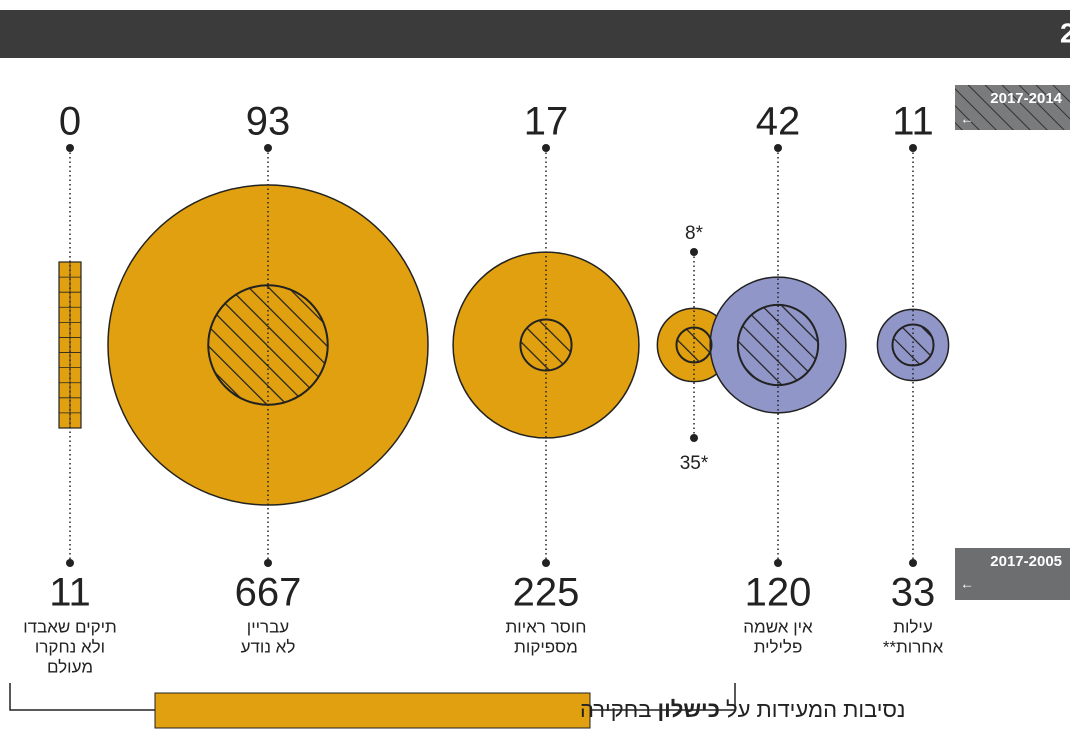 The image size is (1070, 729). Describe the element at coordinates (913, 593) in the screenshot. I see `value-label: 33` at that location.